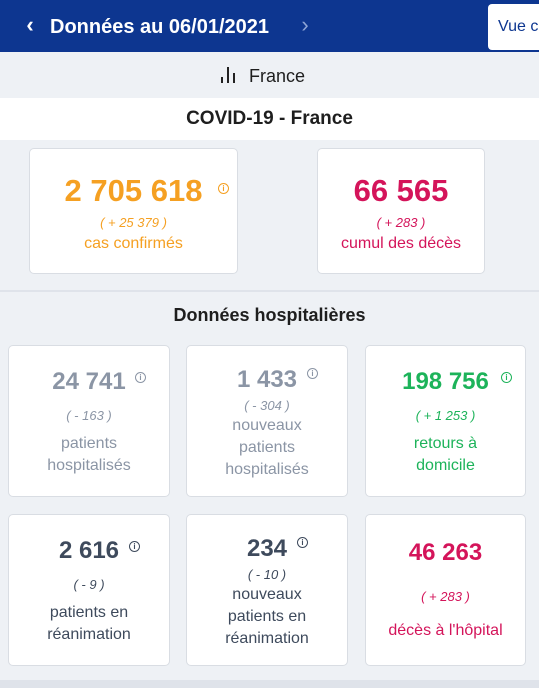  Describe the element at coordinates (30, 24) in the screenshot. I see `chevron-left-icon: ‹` at that location.